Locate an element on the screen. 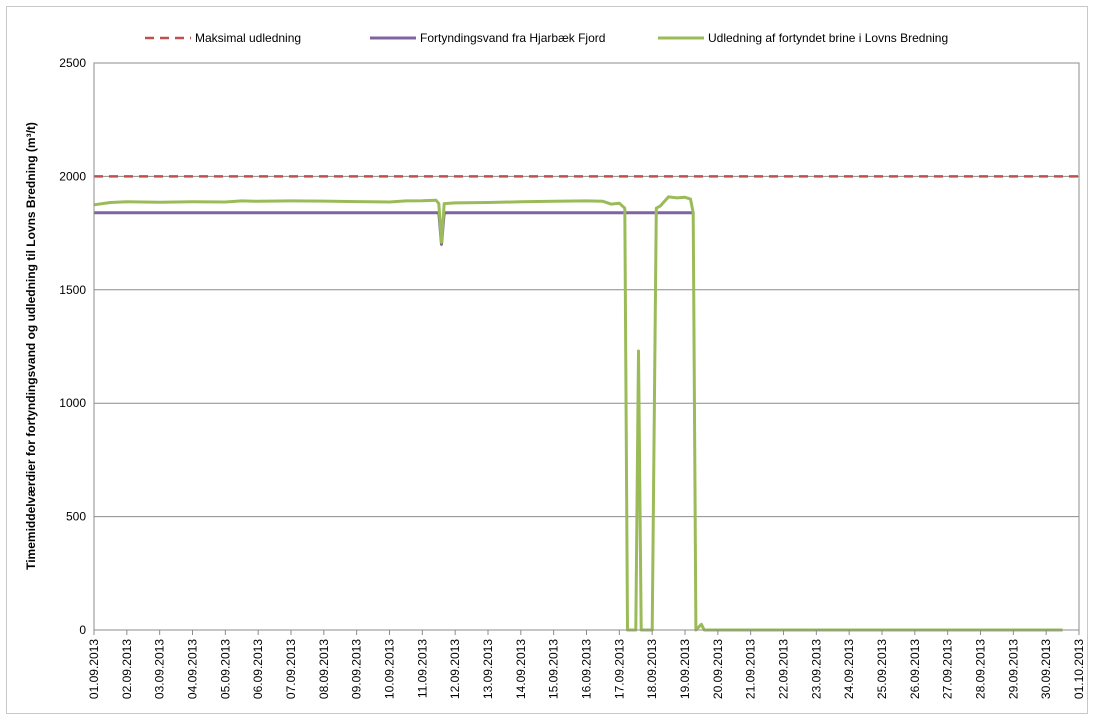  x-tick-label: 03.09.2013 is located at coordinates (160, 669).